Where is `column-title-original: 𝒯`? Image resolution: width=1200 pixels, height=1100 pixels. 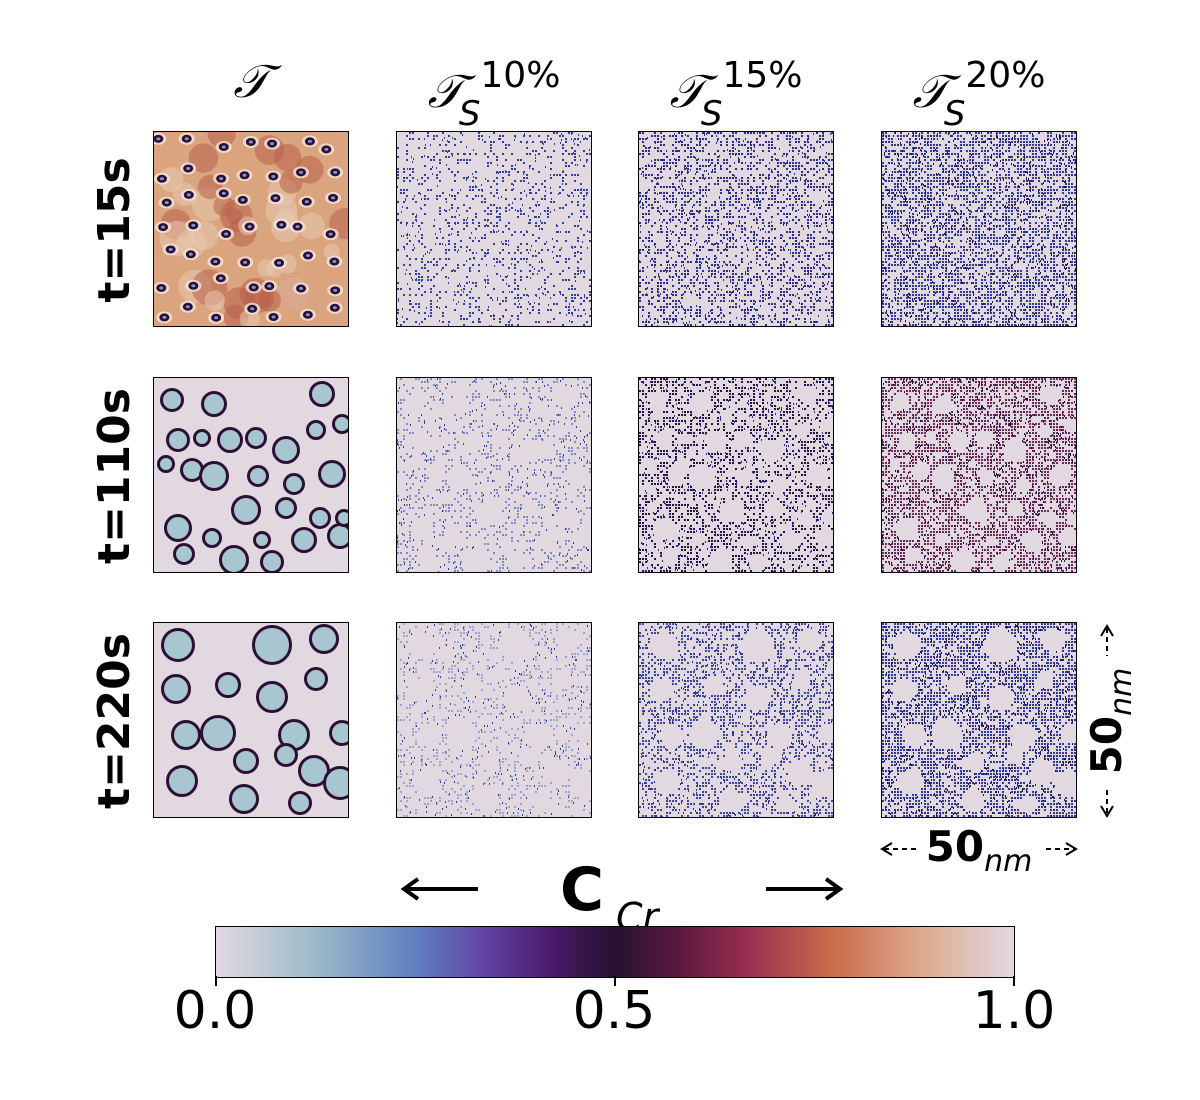 column-title-original: 𝒯 is located at coordinates (251, 81).